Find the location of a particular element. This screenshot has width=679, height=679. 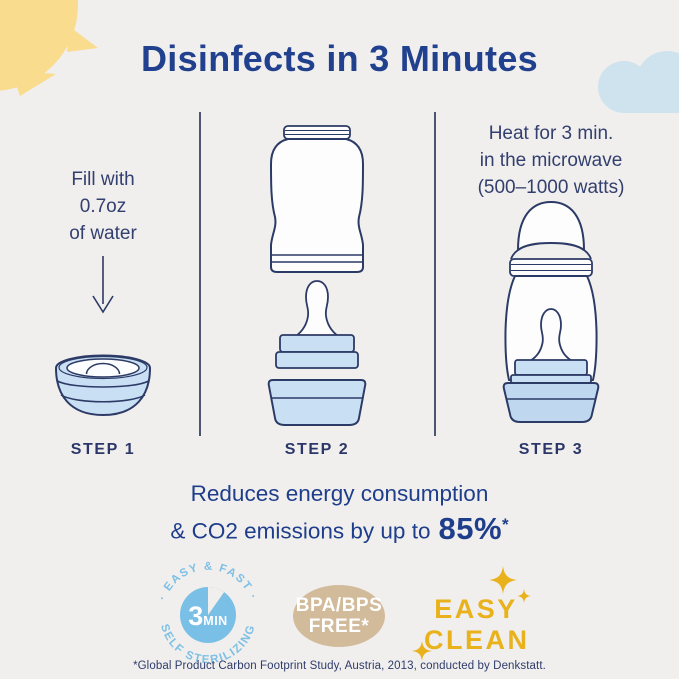

caption-line: in the microwave is located at coordinates (551, 160).